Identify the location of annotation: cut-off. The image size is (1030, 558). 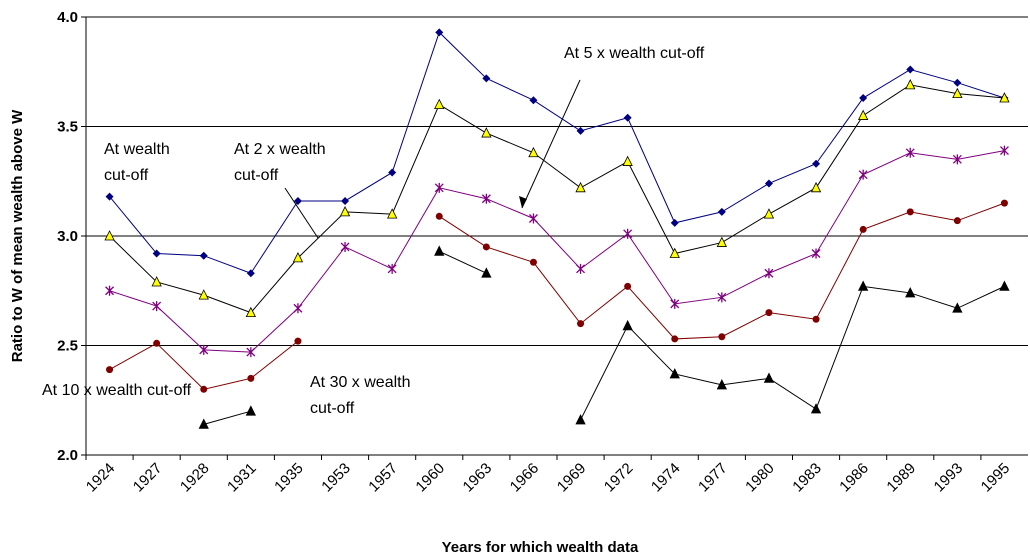
(332, 408).